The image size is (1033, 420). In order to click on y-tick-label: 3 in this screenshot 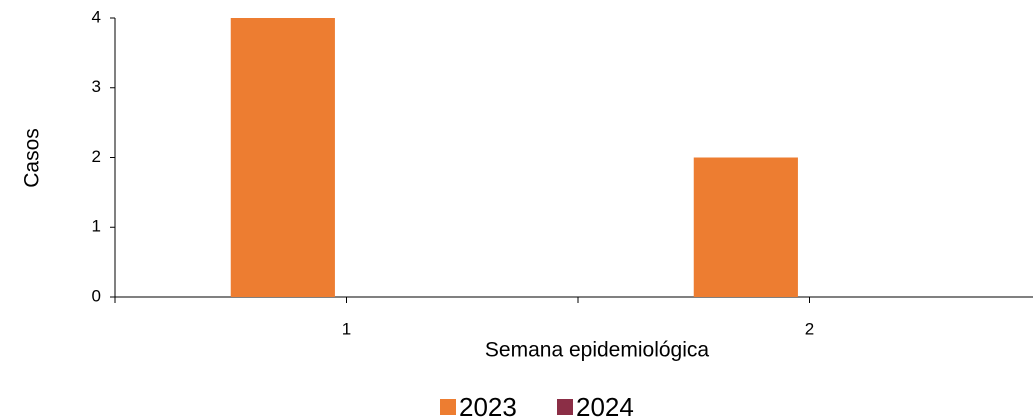, I will do `click(96, 86)`.